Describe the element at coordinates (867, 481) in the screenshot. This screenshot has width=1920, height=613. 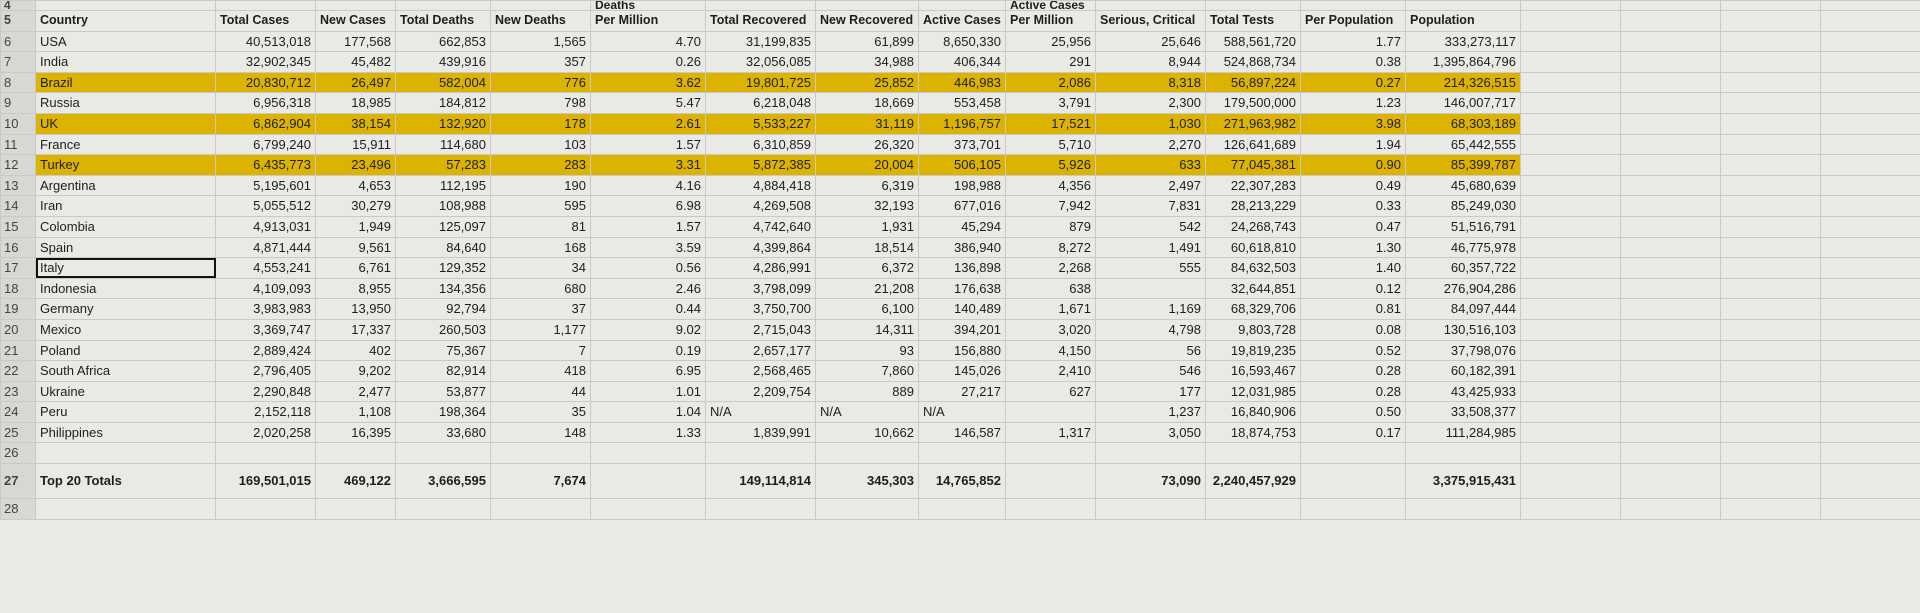
I see `cell: 345,303` at that location.